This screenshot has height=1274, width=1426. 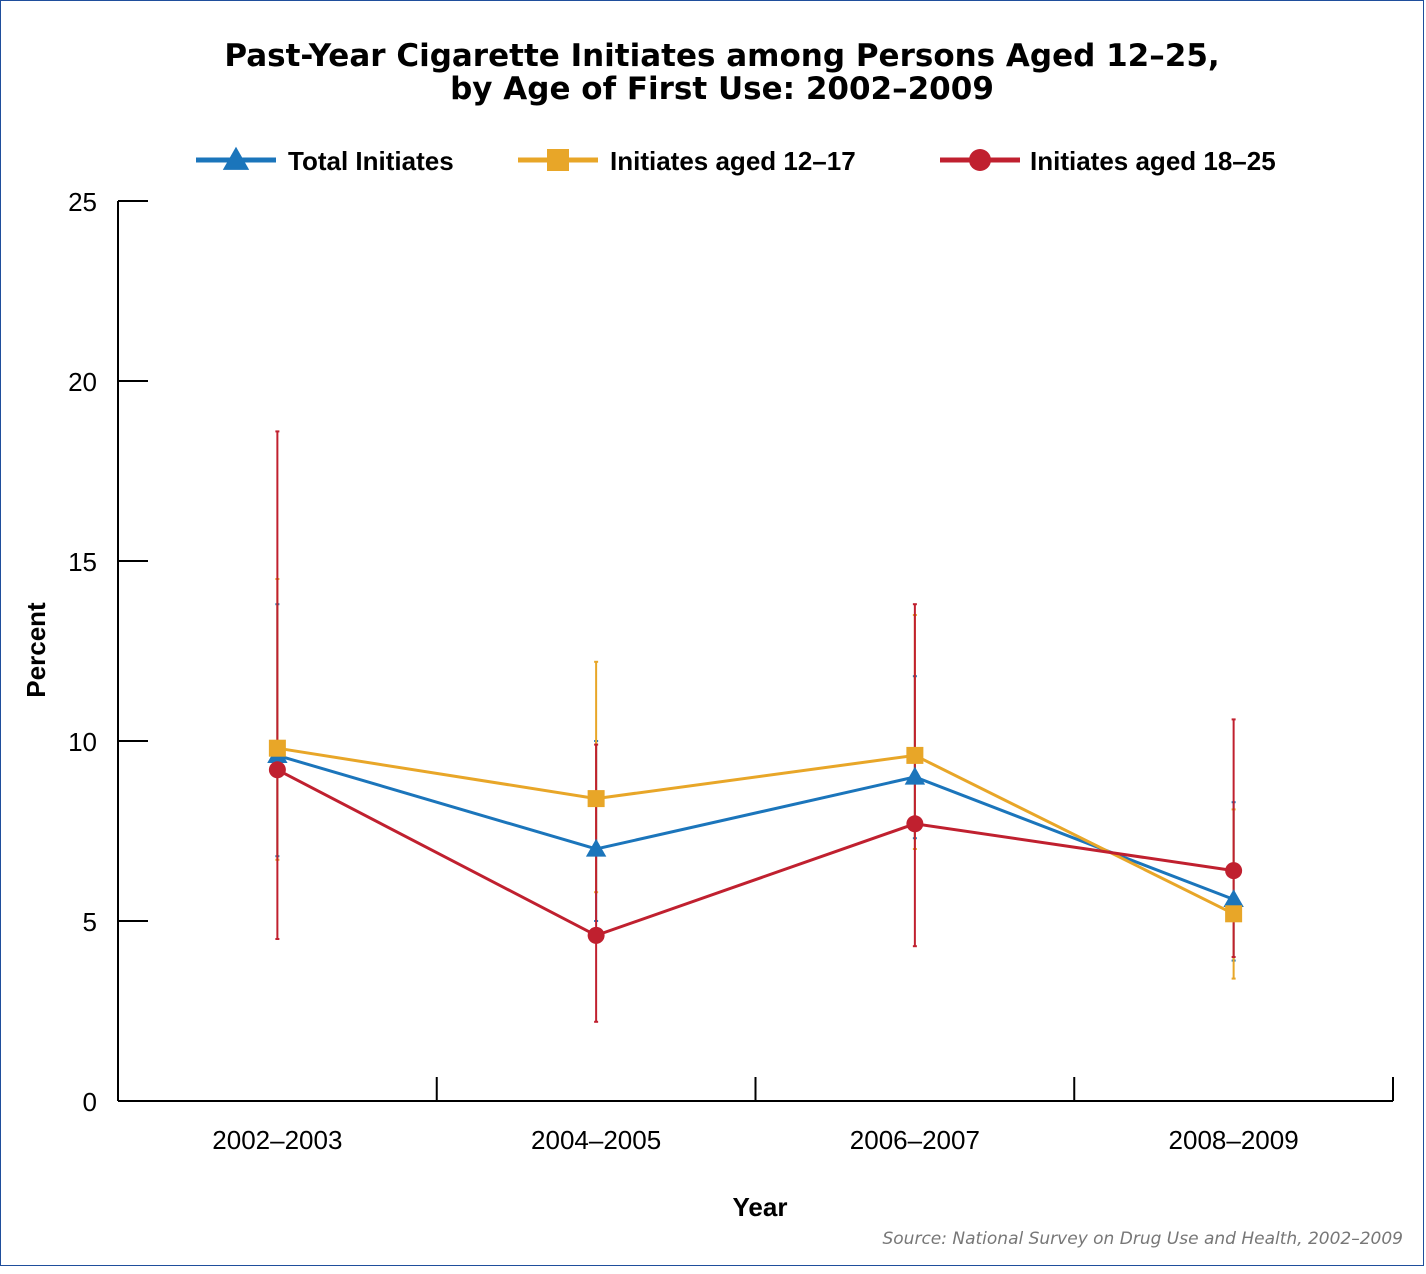 I want to click on legend-label: Initiates aged 12–17, so click(x=733, y=161).